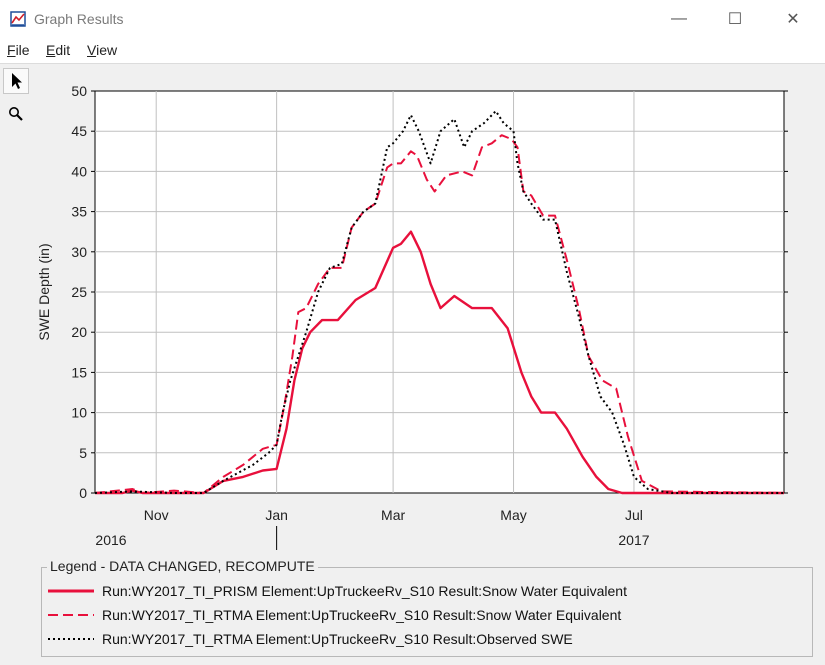  I want to click on x-tick-label: Nov, so click(156, 515).